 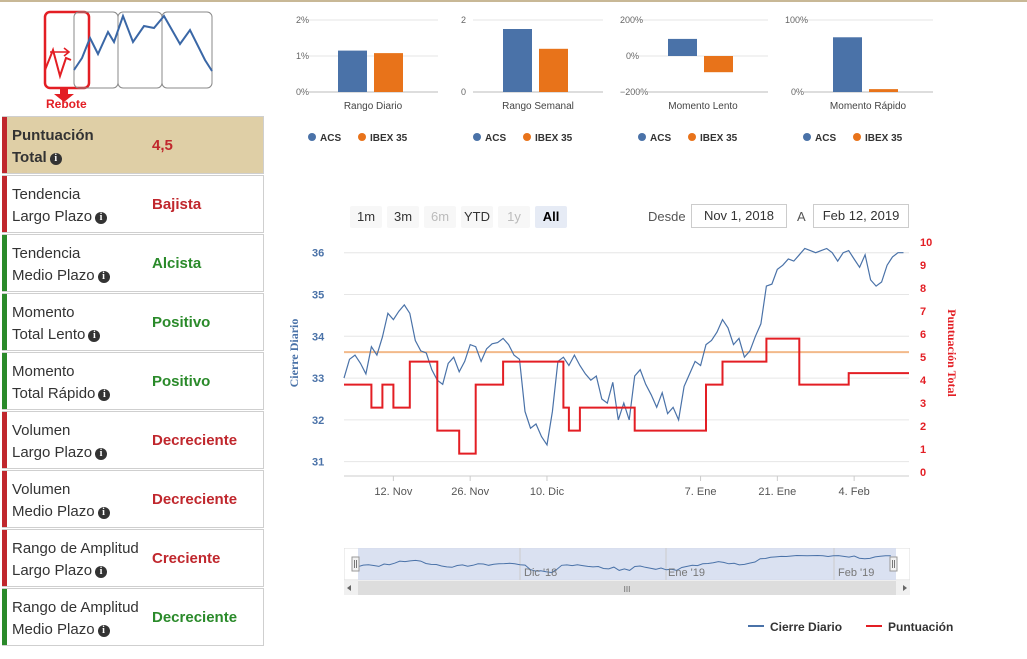 What do you see at coordinates (389, 138) in the screenshot?
I see `legend-ibex-label: IBEX 35` at bounding box center [389, 138].